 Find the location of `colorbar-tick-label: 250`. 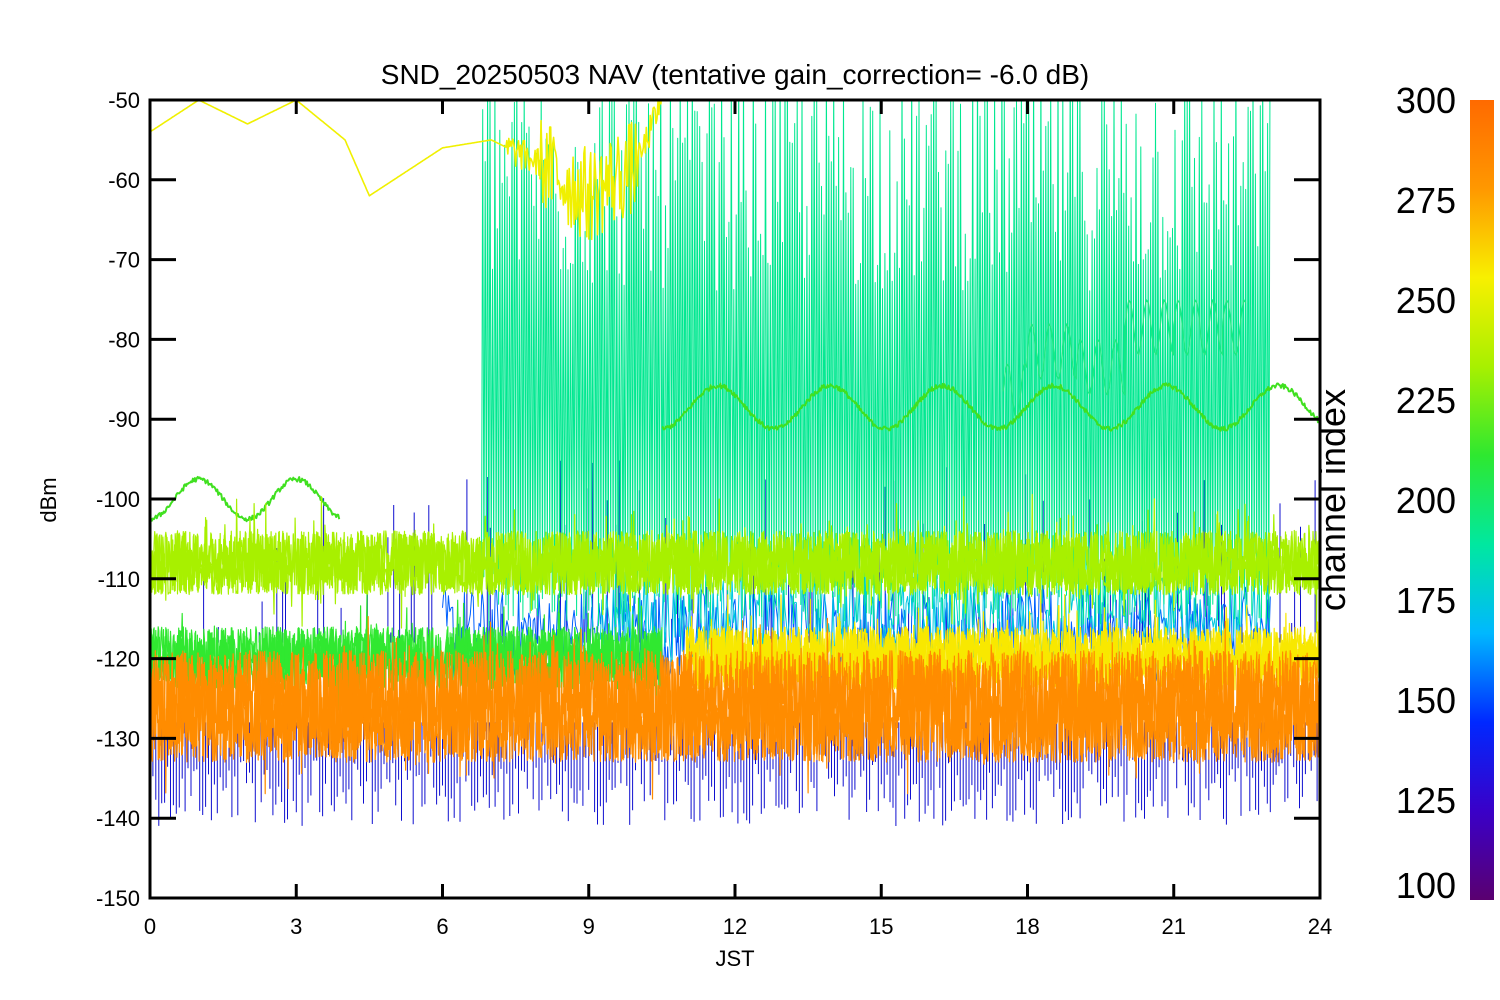

colorbar-tick-label: 250 is located at coordinates (1426, 300).